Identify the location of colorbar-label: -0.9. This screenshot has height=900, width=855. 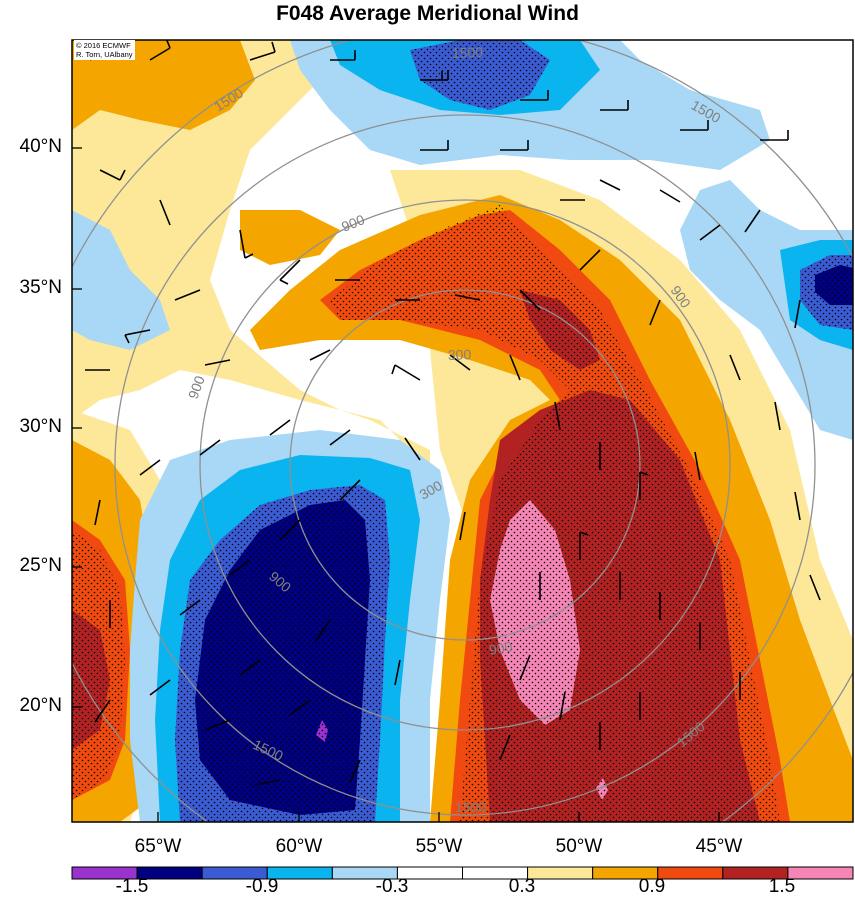
(262, 886).